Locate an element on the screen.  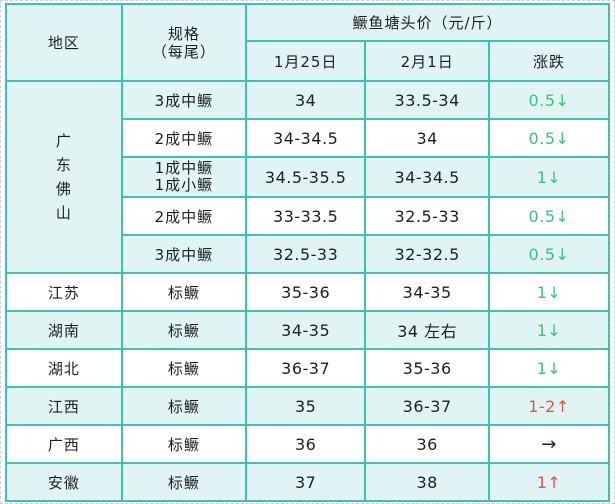
region-cell: 安徽 is located at coordinates (64, 482).